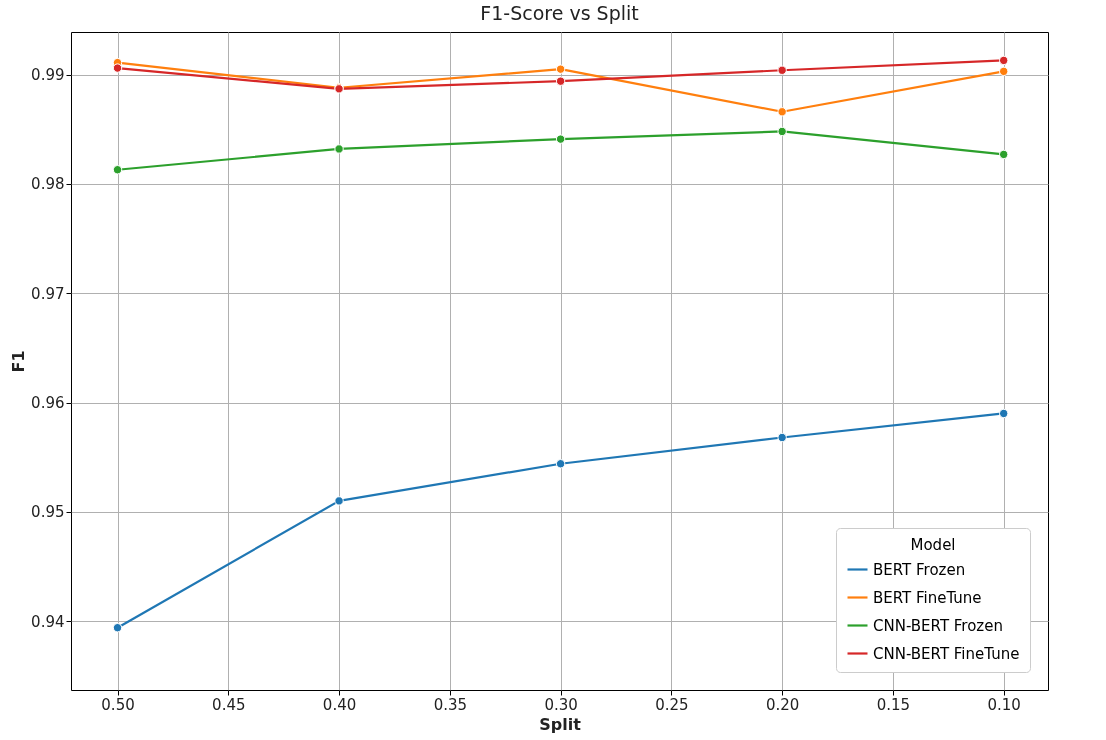 Image resolution: width=1106 pixels, height=740 pixels. What do you see at coordinates (48, 75) in the screenshot?
I see `y-tick-label: 0.99` at bounding box center [48, 75].